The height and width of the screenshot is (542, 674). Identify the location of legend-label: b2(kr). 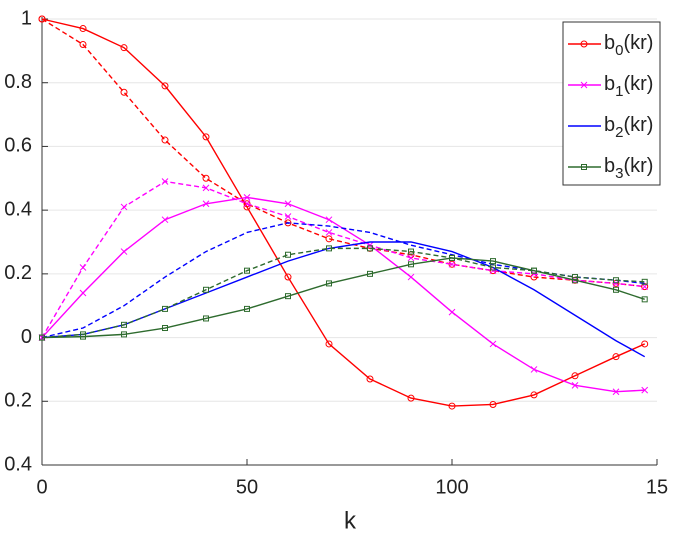
(628, 127).